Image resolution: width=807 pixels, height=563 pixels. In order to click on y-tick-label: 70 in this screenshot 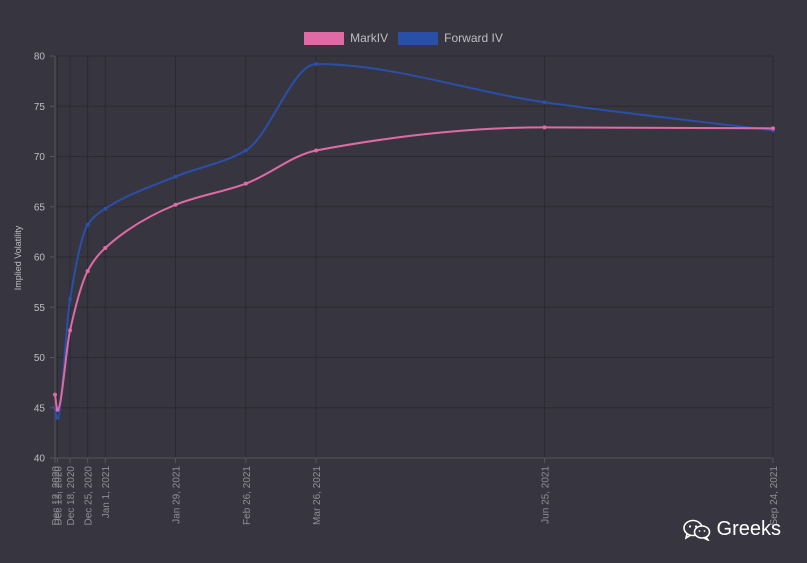, I will do `click(40, 157)`.